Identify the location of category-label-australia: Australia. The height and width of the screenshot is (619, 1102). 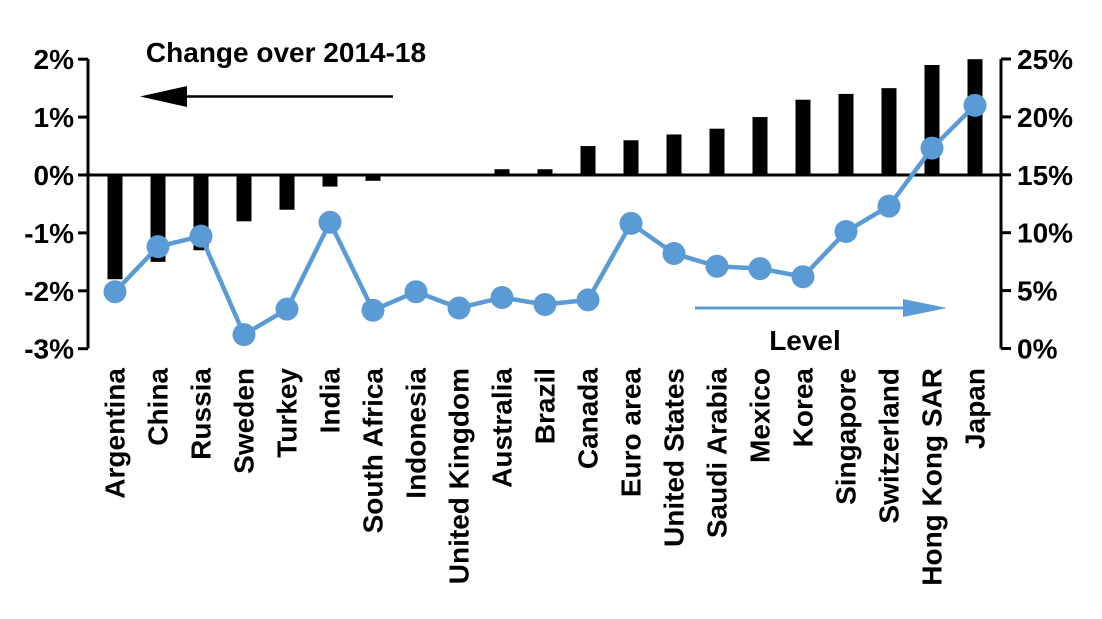
(502, 428).